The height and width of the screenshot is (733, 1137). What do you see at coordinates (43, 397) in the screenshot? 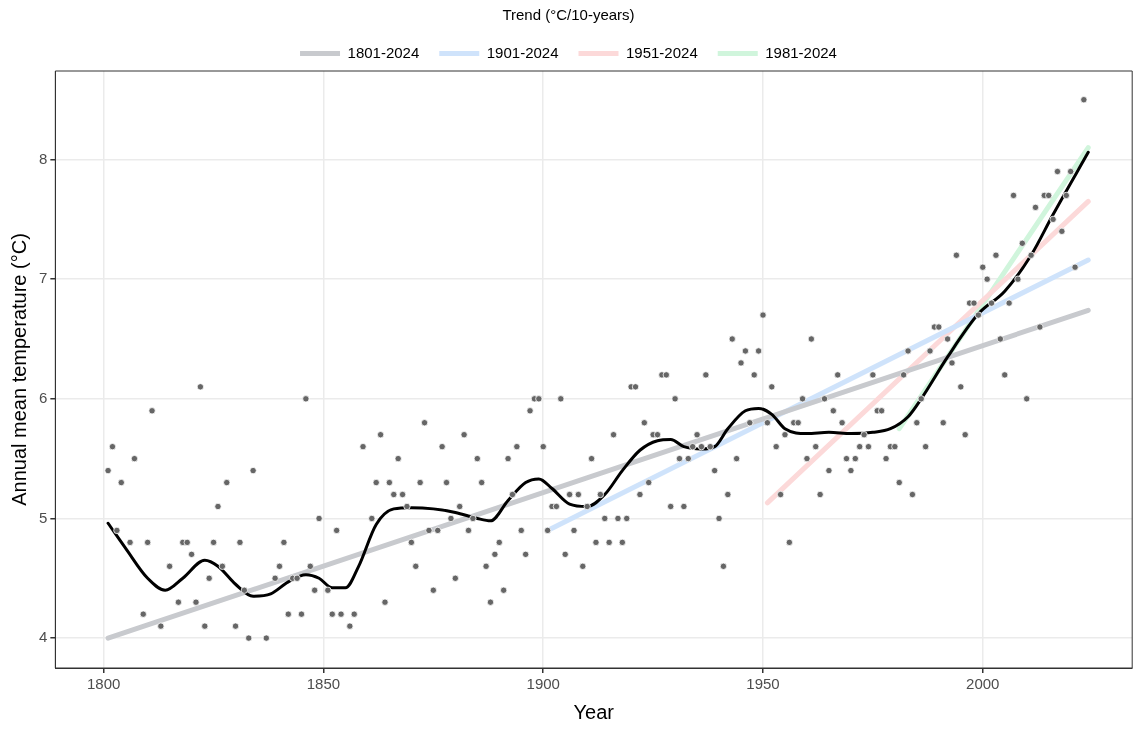
I see `y-tick-label: 6` at bounding box center [43, 397].